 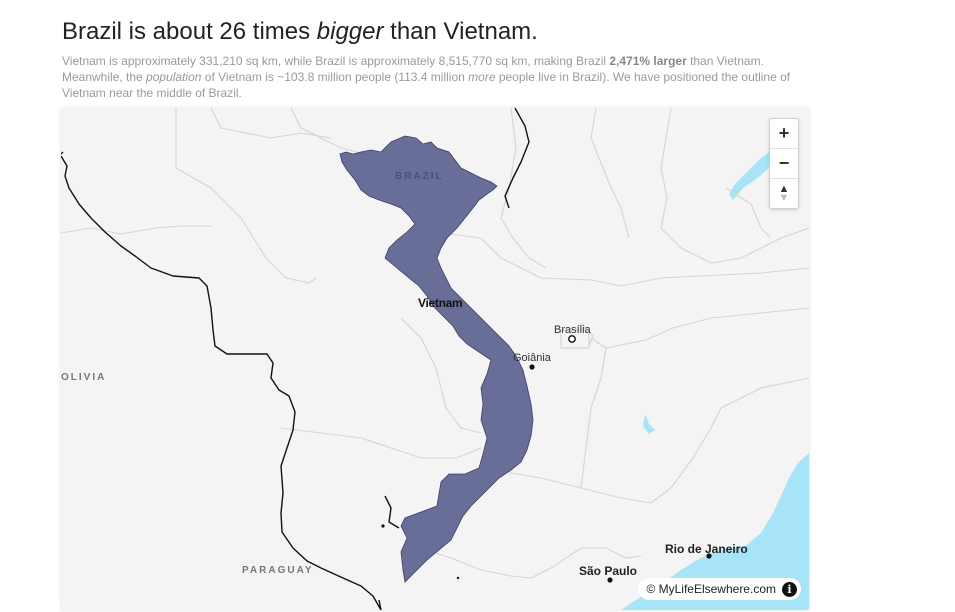 I want to click on desc-more-emphasis: more, so click(x=482, y=77).